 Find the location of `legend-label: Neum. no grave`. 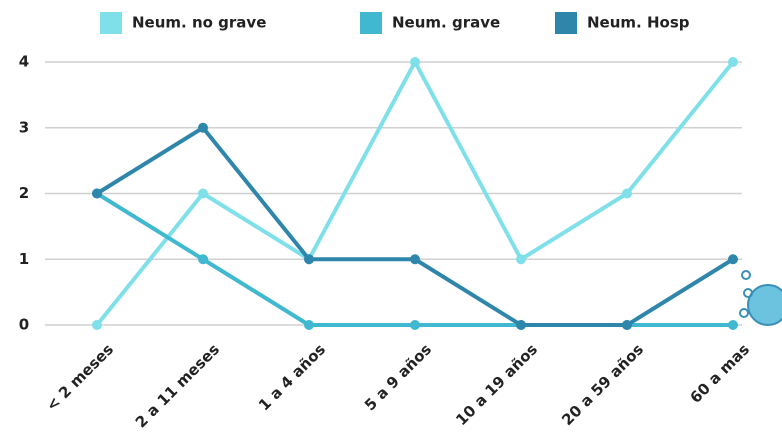

legend-label: Neum. no grave is located at coordinates (199, 23).